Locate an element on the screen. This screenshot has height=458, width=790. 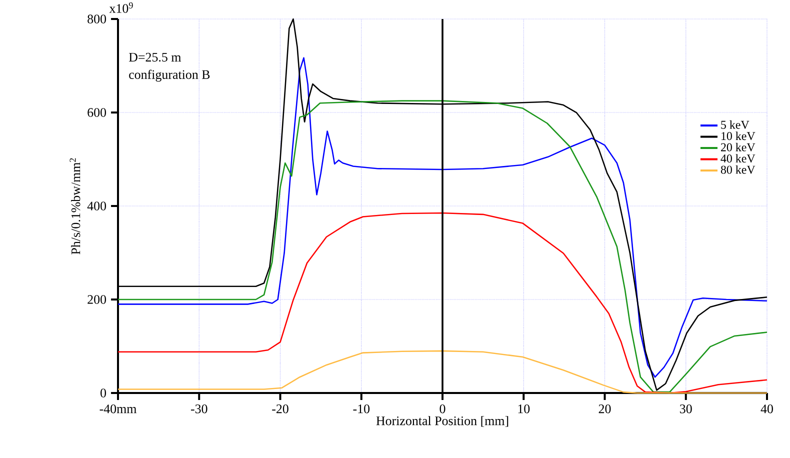
legend-label: 80 keV is located at coordinates (738, 169).